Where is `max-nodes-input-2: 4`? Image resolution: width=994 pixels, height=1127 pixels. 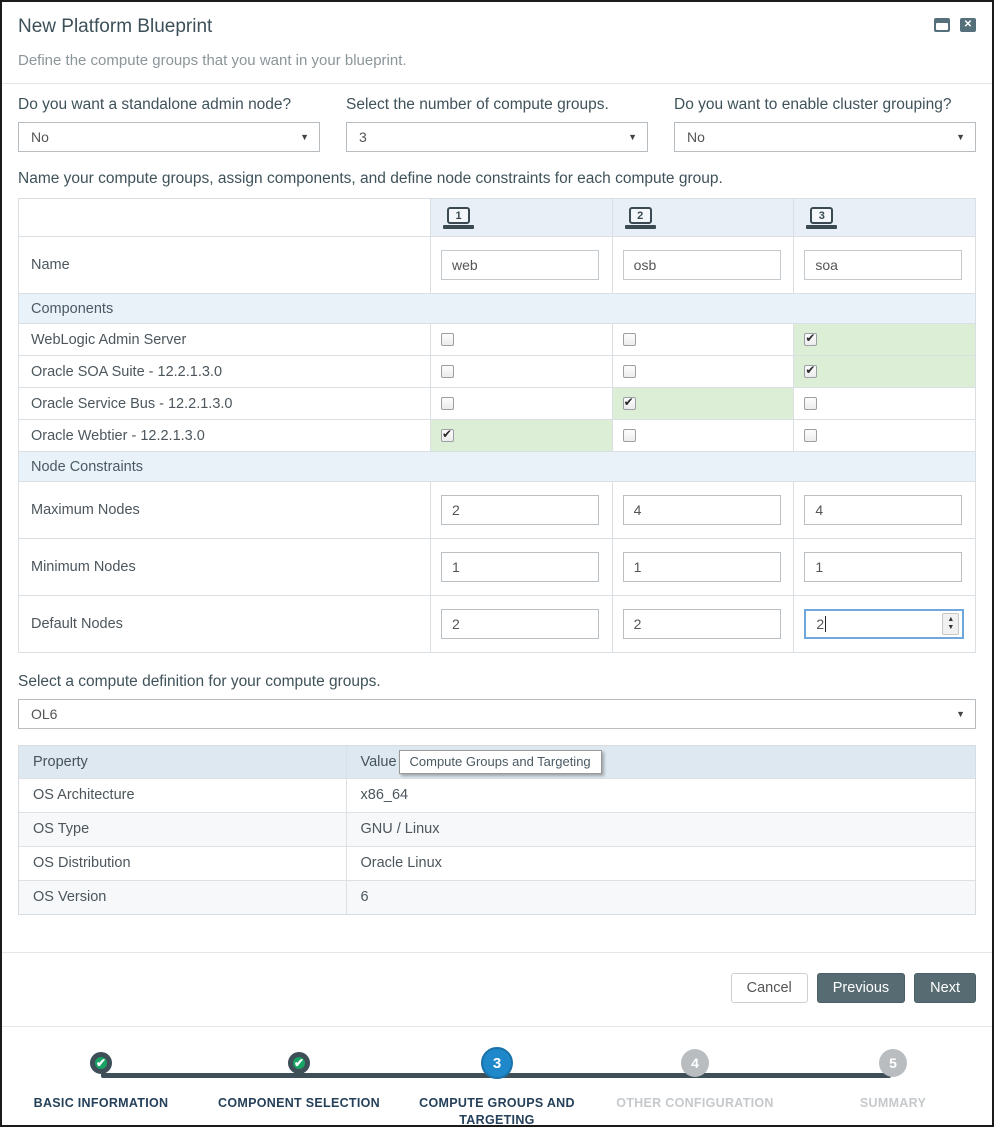
max-nodes-input-2: 4 is located at coordinates (701, 510).